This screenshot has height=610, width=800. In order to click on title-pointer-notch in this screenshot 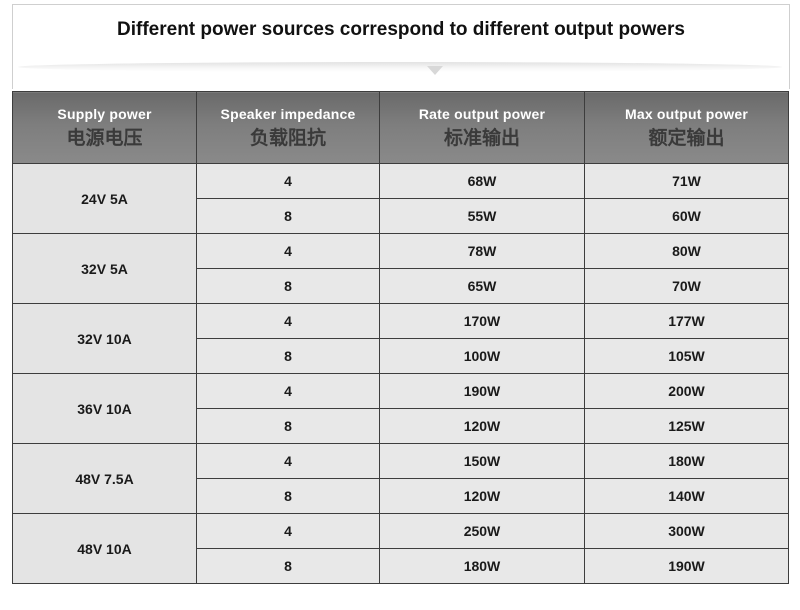, I will do `click(435, 70)`.